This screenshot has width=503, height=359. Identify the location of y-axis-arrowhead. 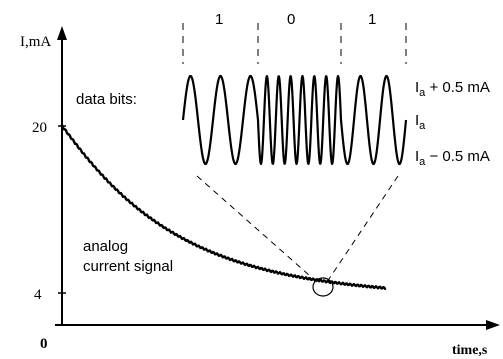
(62, 33).